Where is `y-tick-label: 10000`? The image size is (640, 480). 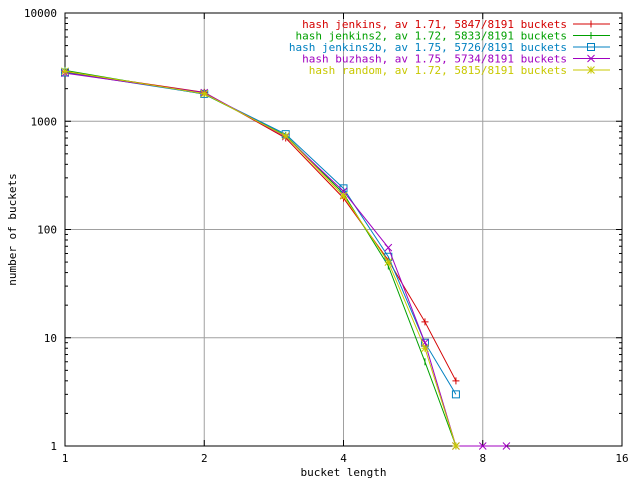 y-tick-label: 10000 is located at coordinates (40, 13).